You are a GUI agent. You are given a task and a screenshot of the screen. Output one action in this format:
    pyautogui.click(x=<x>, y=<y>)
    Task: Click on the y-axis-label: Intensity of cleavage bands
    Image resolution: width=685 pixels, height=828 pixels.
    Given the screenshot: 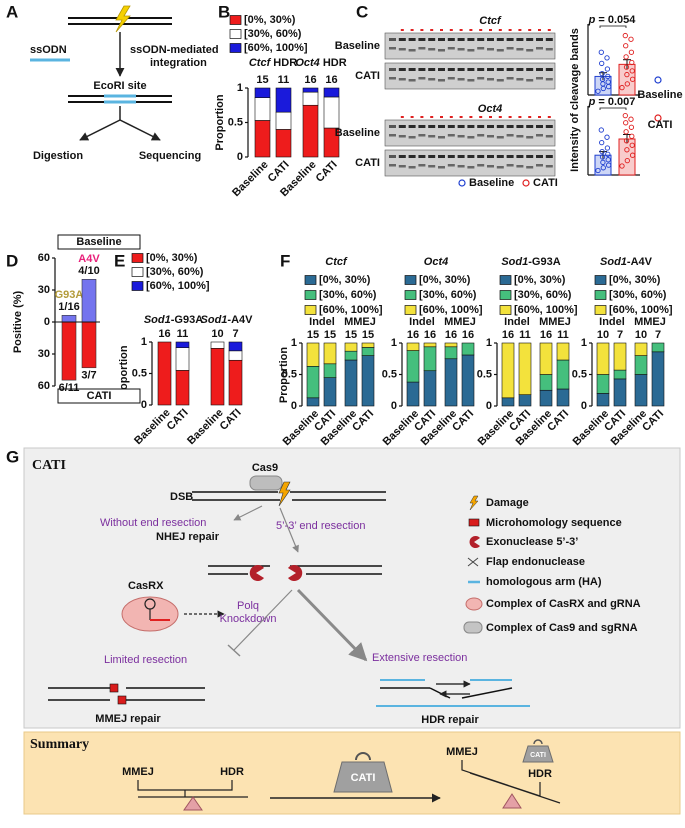 What is the action you would take?
    pyautogui.click(x=575, y=100)
    